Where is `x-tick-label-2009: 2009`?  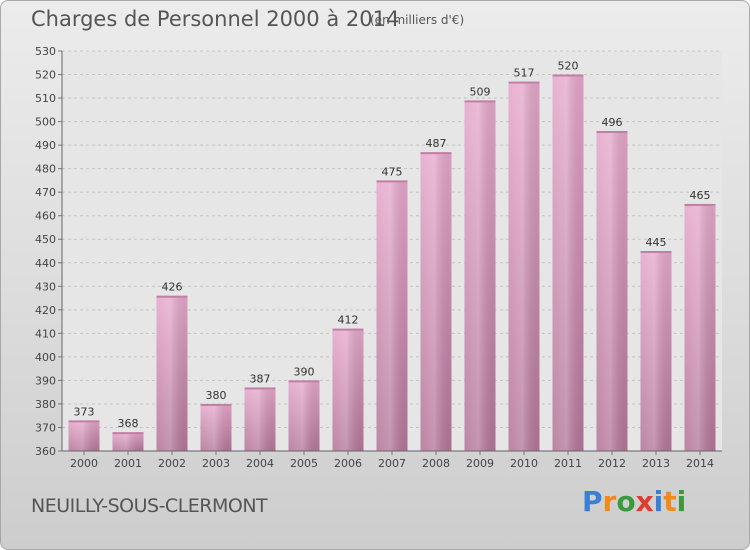 x-tick-label-2009: 2009 is located at coordinates (480, 463).